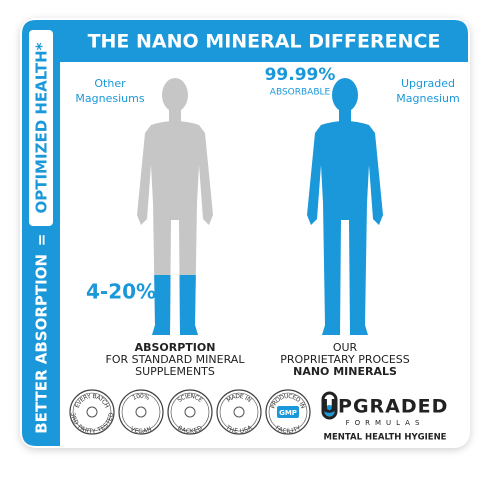 Image resolution: width=485 pixels, height=477 pixels. Describe the element at coordinates (300, 93) in the screenshot. I see `right-stat-note: ABSORBABLE` at that location.